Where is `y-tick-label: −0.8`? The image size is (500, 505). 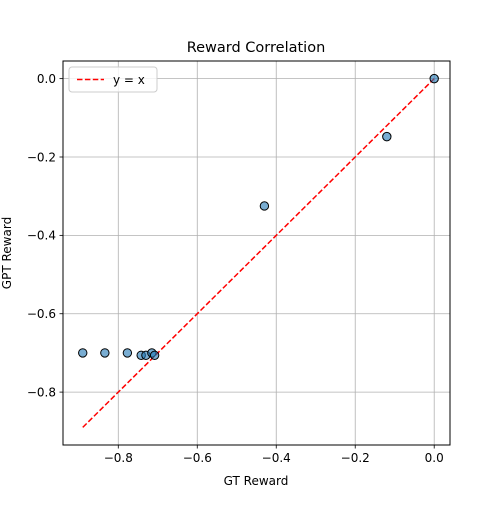
y-tick-label: −0.8 is located at coordinates (41, 392).